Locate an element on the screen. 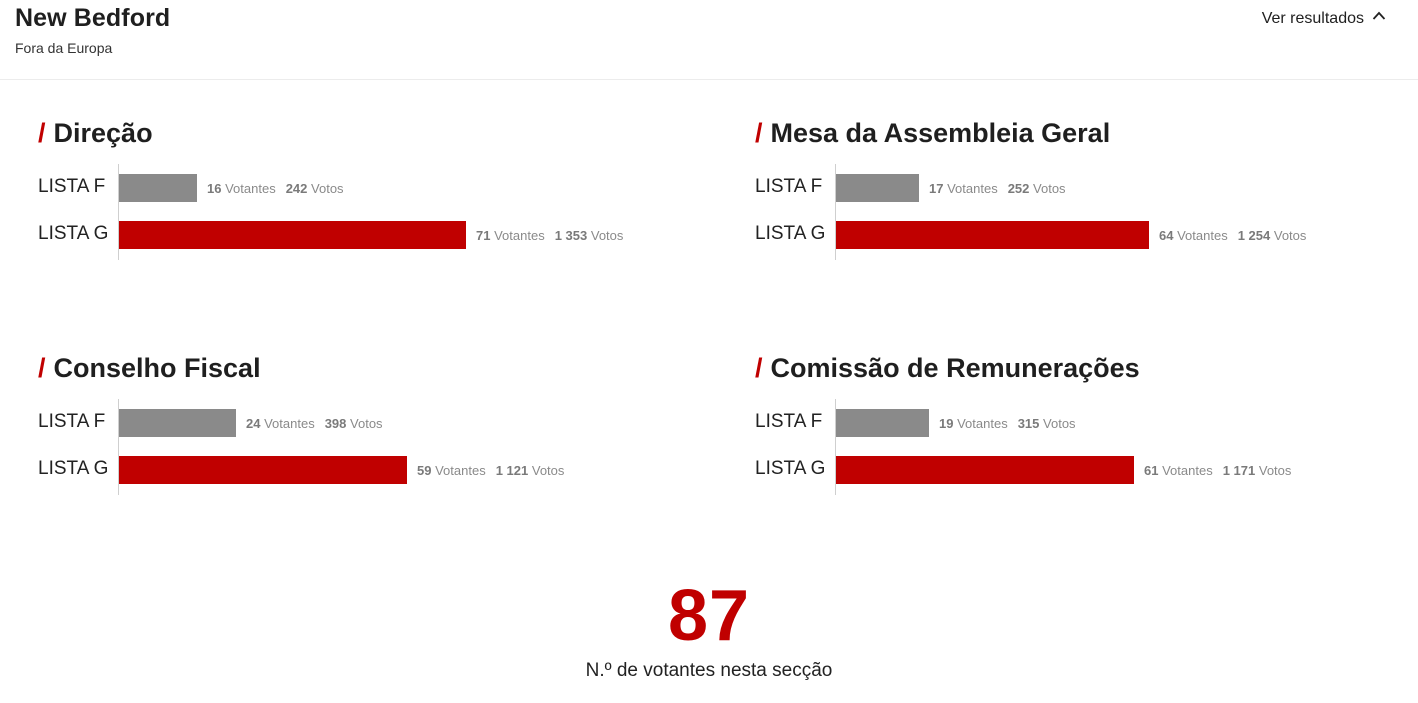 The width and height of the screenshot is (1418, 703). votantes-count: 59 is located at coordinates (424, 470).